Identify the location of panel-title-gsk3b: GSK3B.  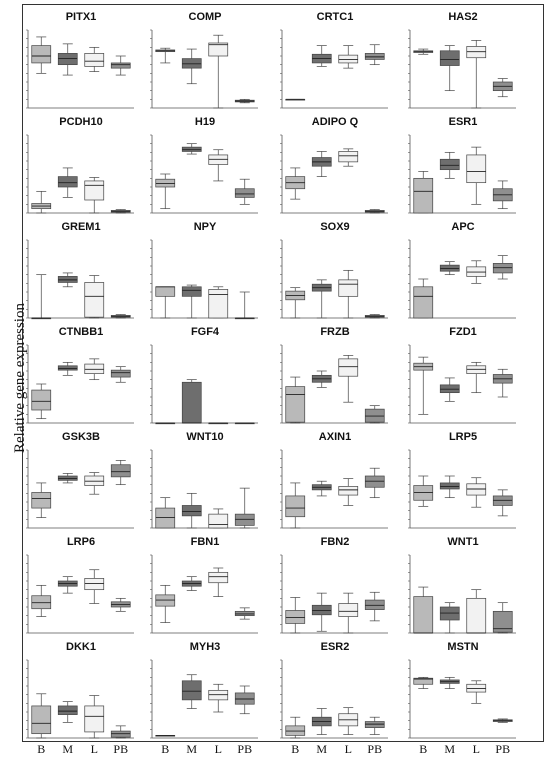
(81, 437).